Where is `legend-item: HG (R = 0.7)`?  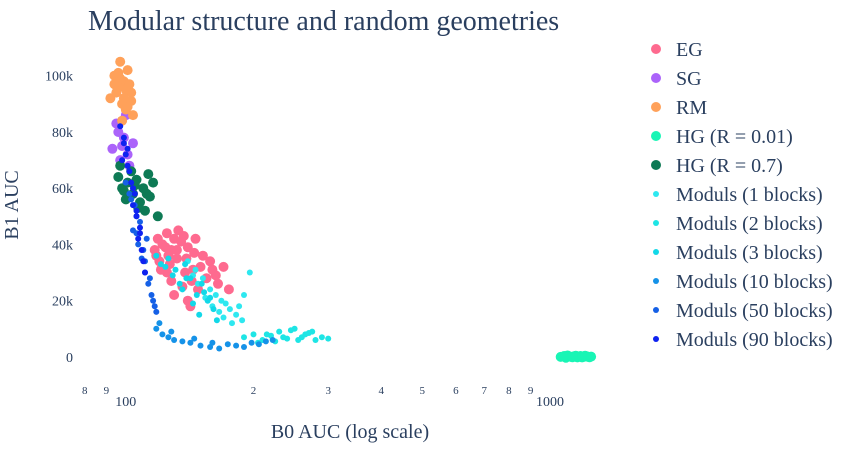 legend-item: HG (R = 0.7) is located at coordinates (717, 166).